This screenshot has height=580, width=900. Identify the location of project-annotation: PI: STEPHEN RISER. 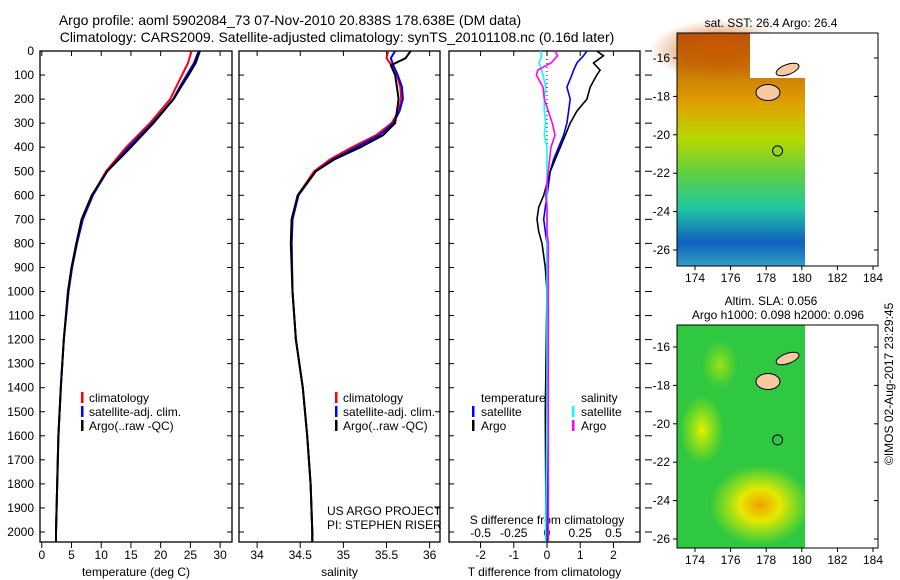
(384, 525).